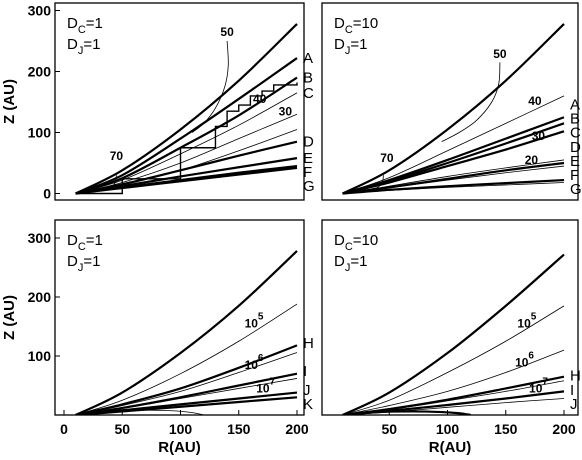 Image resolution: width=582 pixels, height=460 pixels. I want to click on x-axis-label: R(AU), so click(179, 447).